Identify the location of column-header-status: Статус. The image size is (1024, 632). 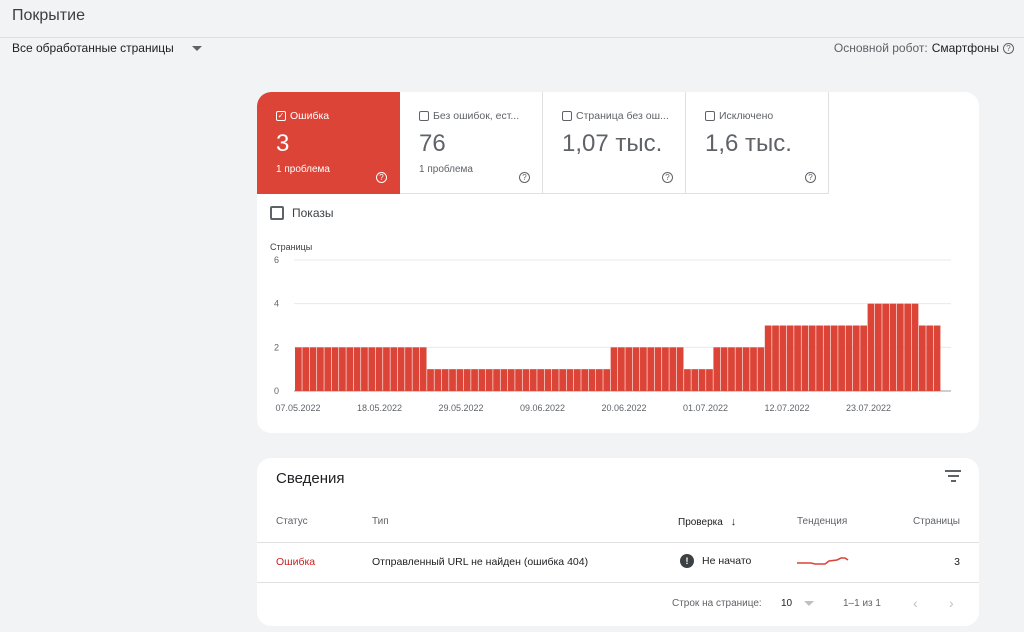
(292, 521).